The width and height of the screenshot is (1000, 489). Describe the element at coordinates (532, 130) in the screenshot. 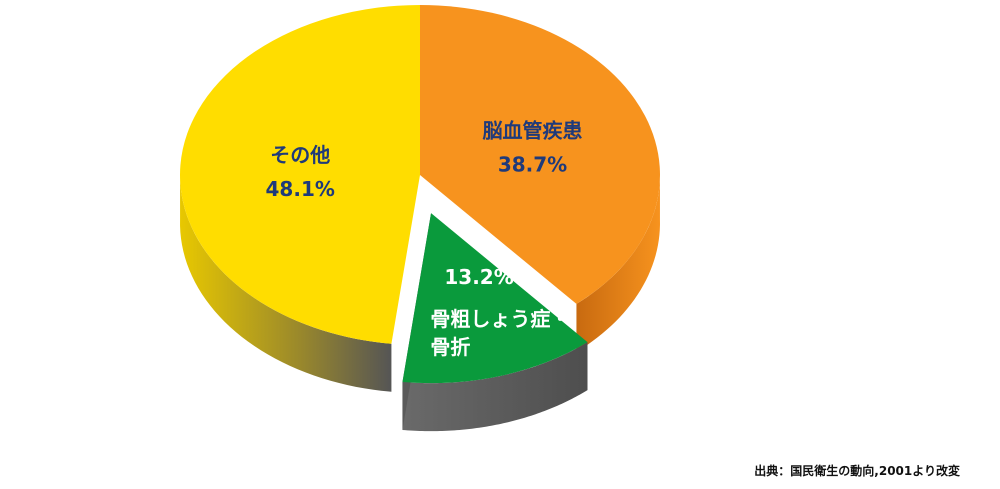

I see `slice-name-label-1: 脳血管疾患` at that location.